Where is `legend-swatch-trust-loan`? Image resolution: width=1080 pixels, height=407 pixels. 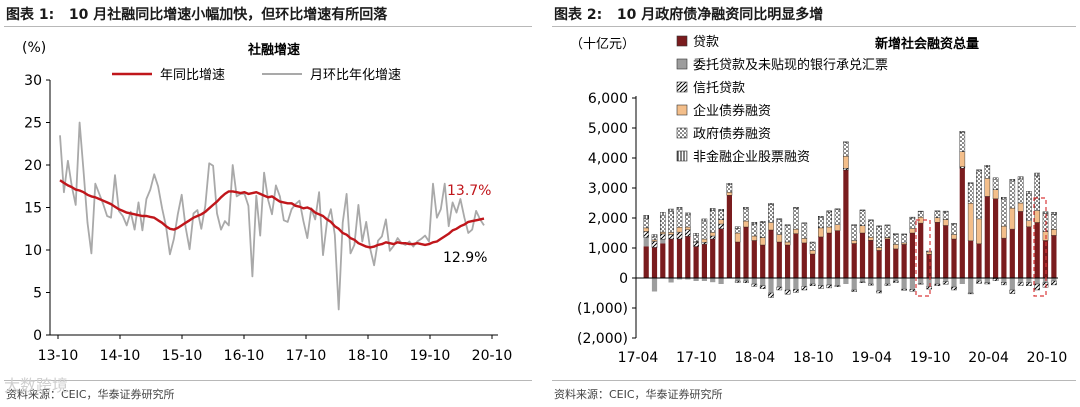
legend-swatch-trust-loan is located at coordinates (682, 87).